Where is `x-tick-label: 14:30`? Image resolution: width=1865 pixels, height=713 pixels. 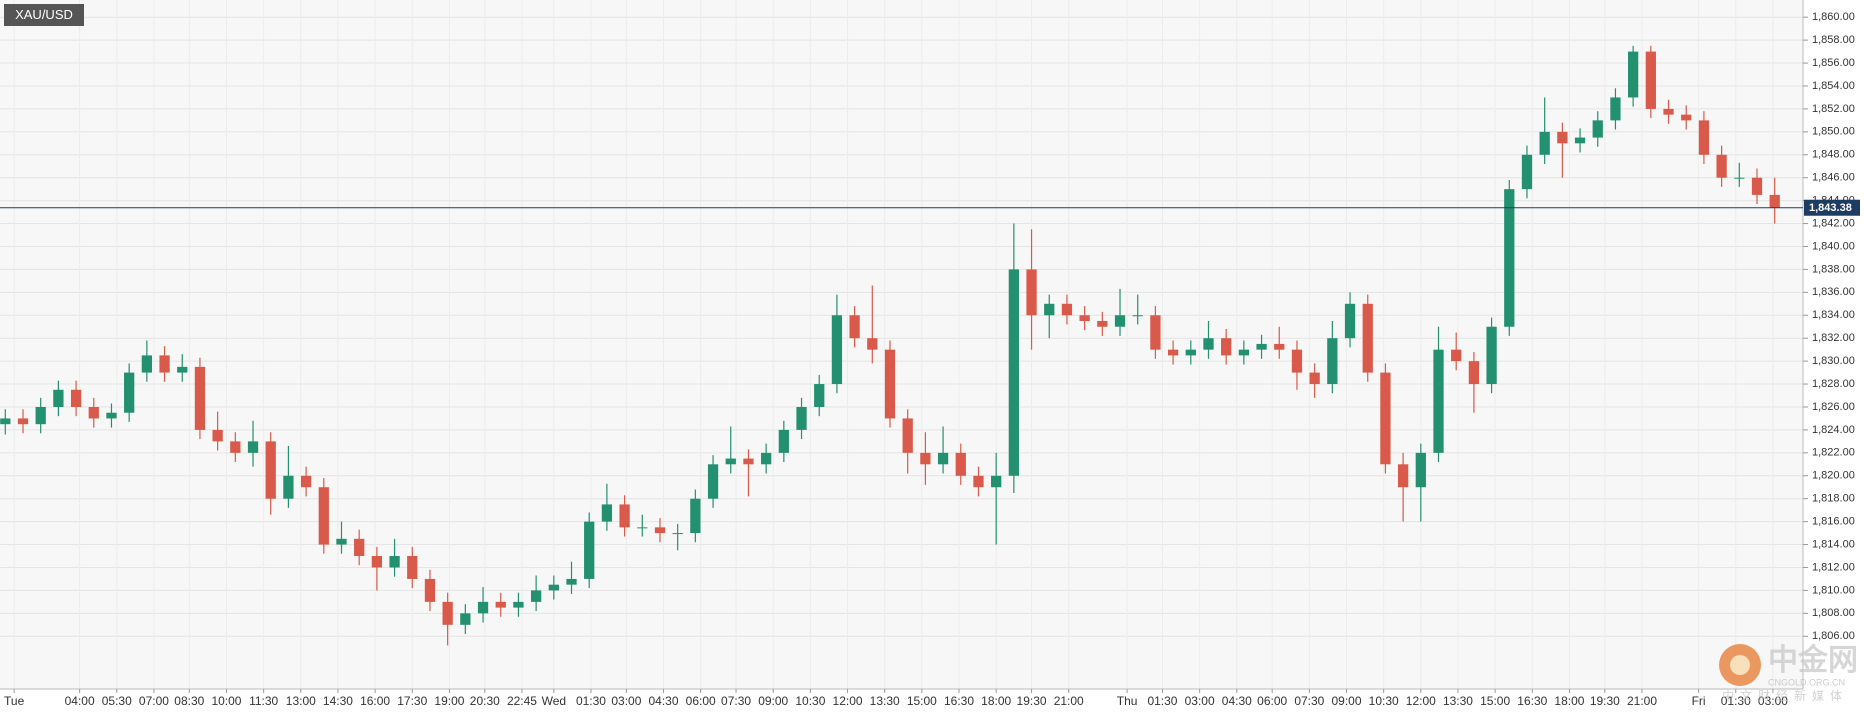
x-tick-label: 14:30 is located at coordinates (338, 701).